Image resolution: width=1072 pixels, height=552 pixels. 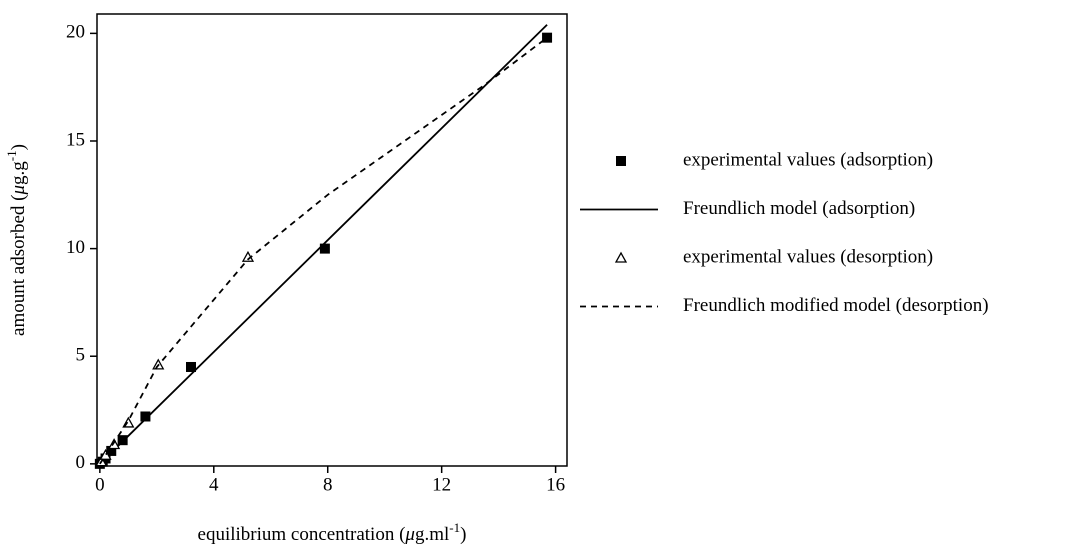 I want to click on legend-label: Freundlich model (adsorption), so click(x=799, y=208).